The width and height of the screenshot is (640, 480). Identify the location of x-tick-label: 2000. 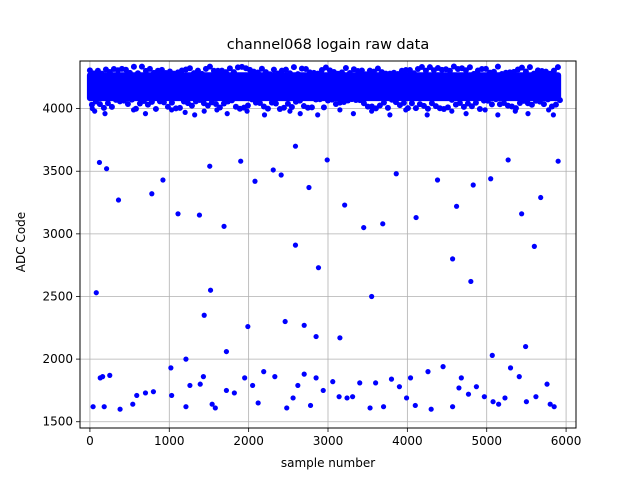
(248, 441).